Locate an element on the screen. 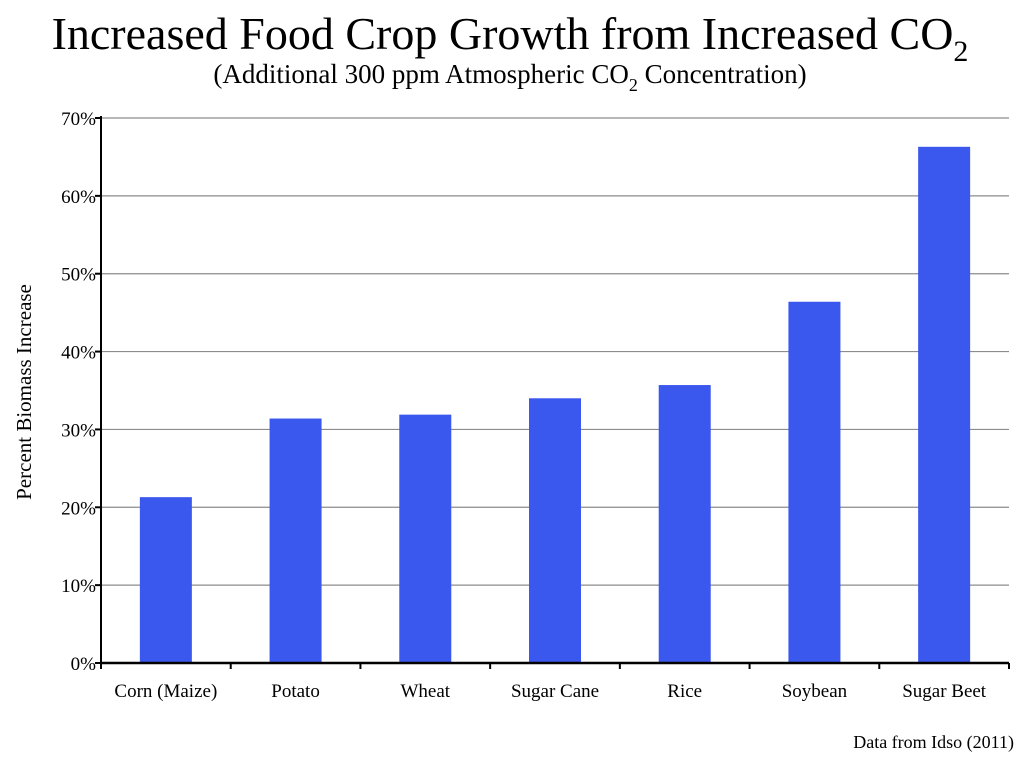 The width and height of the screenshot is (1024, 763). y-tick-label: 70% is located at coordinates (78, 119).